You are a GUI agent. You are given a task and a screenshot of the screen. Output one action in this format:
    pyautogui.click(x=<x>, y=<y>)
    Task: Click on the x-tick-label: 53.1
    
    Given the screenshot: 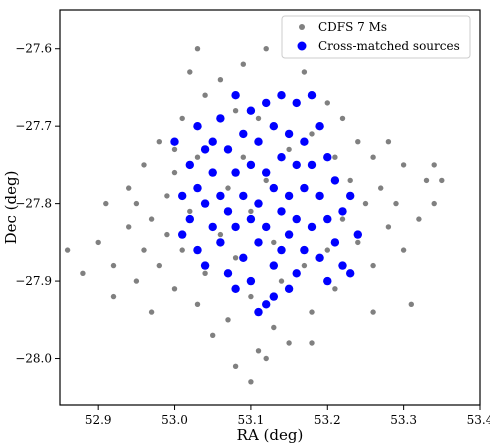 What is the action you would take?
    pyautogui.click(x=251, y=420)
    